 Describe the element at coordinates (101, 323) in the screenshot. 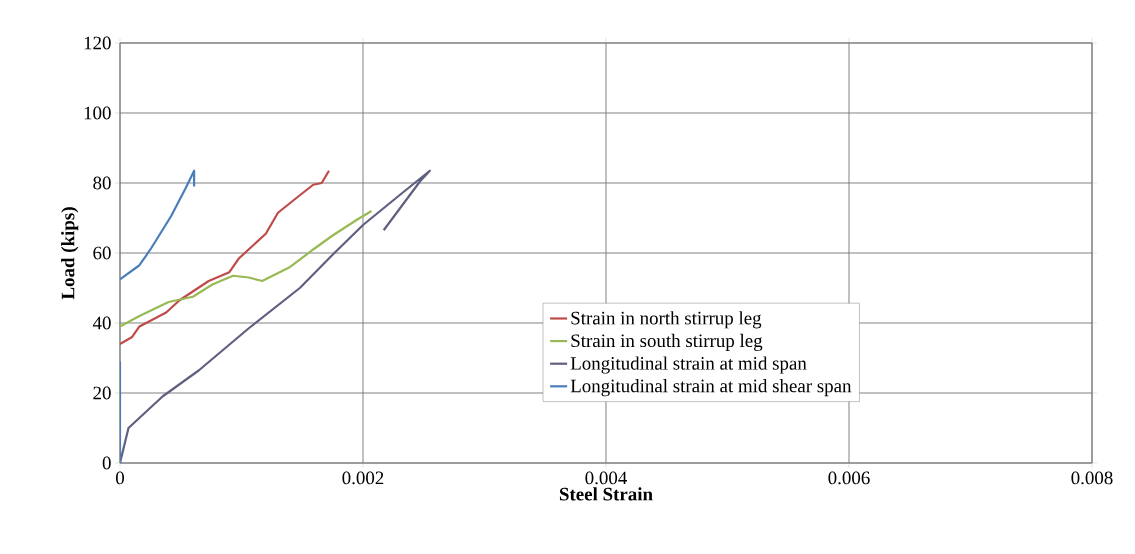

I see `y-tick-label: 40` at that location.